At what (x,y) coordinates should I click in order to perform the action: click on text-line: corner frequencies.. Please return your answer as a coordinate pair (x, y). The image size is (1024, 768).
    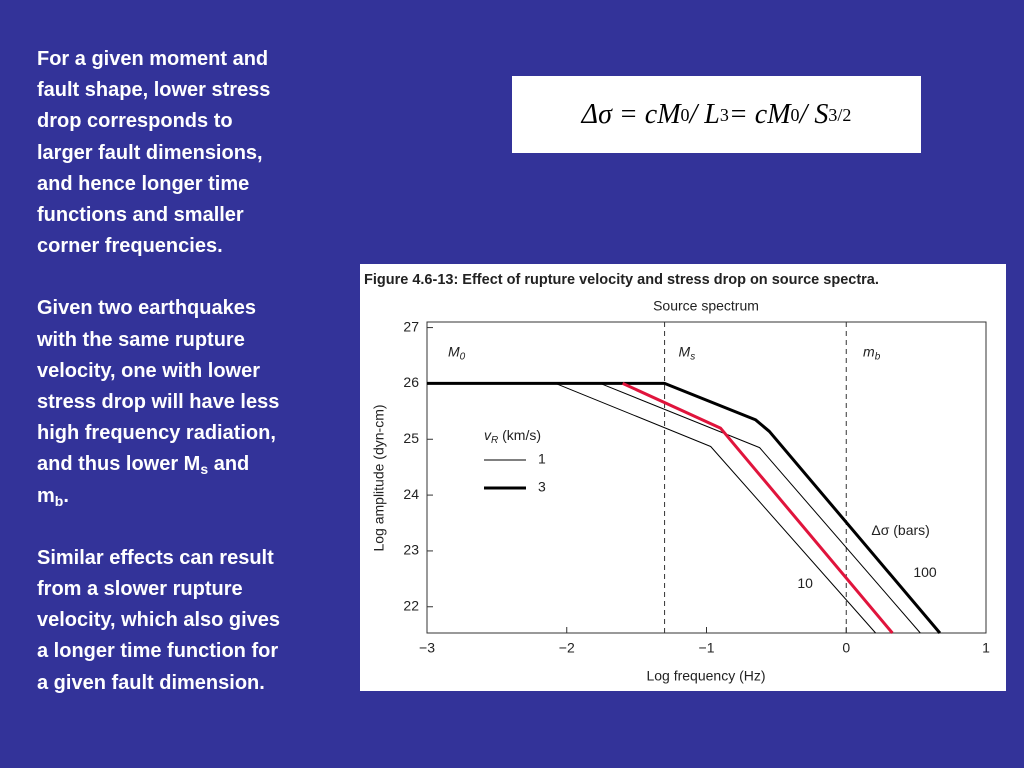
    Looking at the image, I should click on (130, 246).